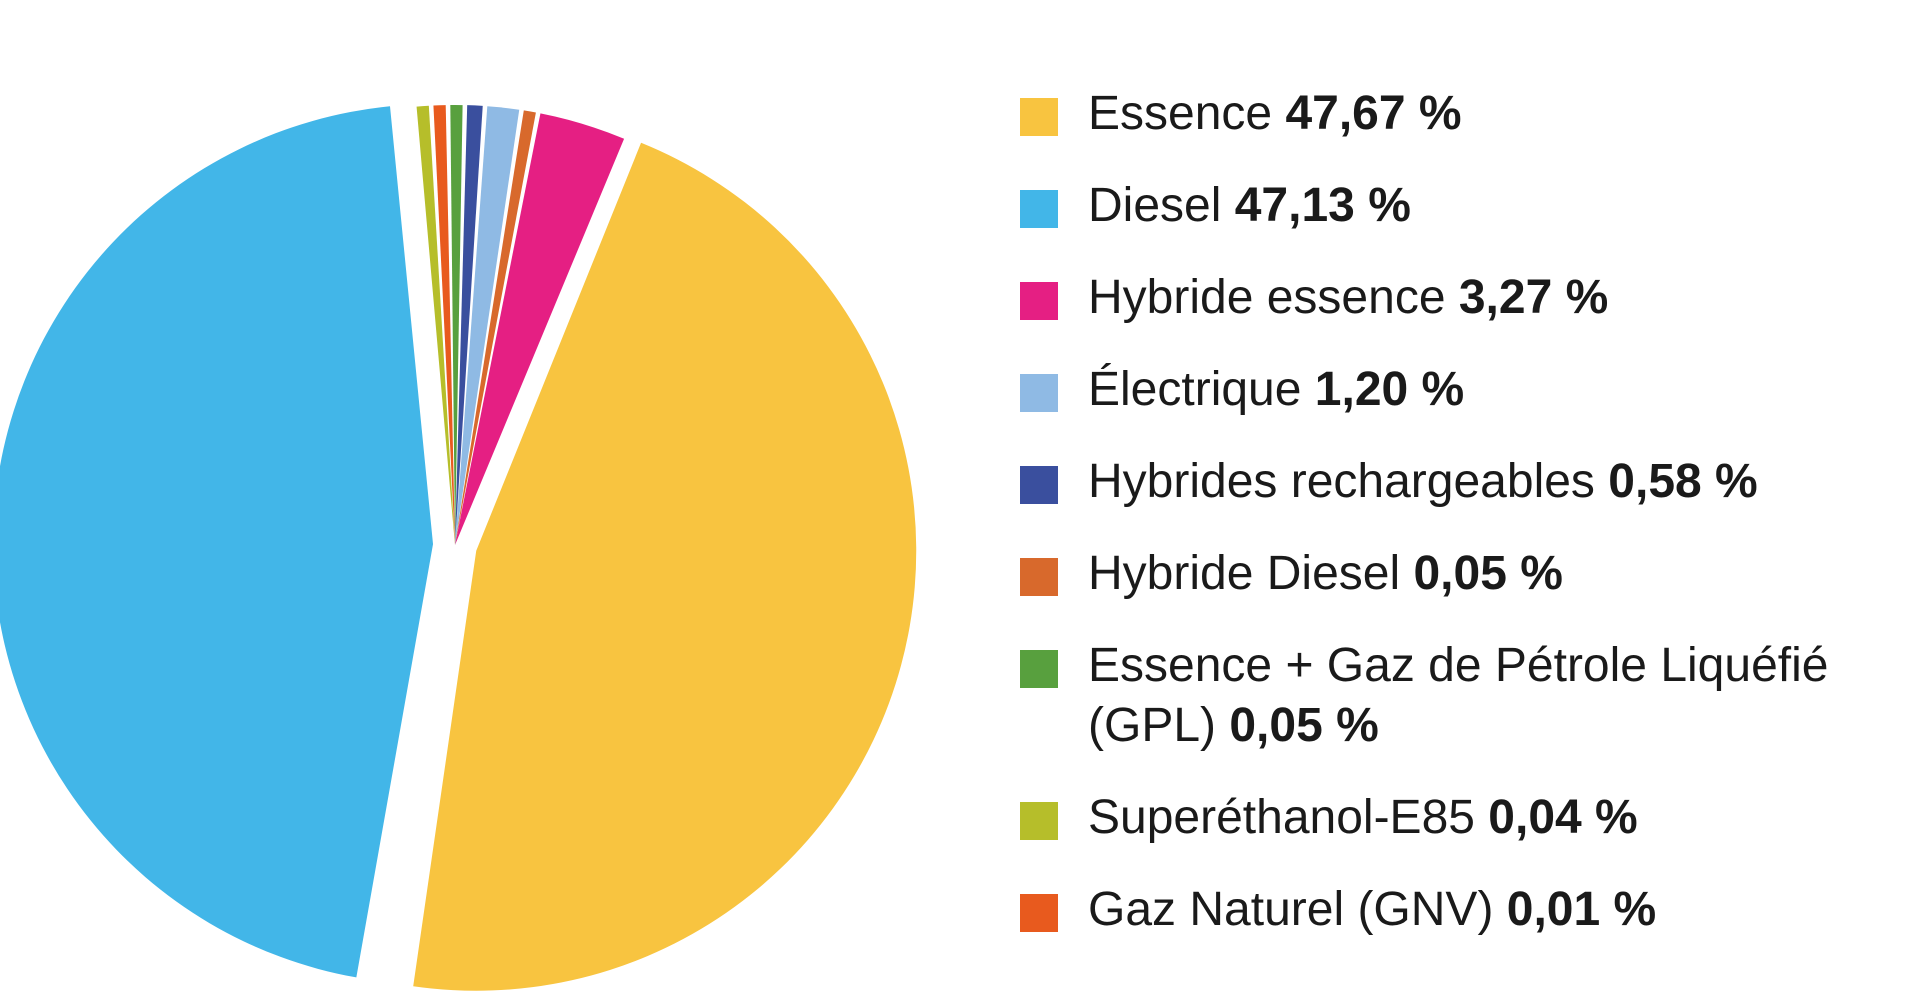 This screenshot has width=1920, height=1007. What do you see at coordinates (1304, 725) in the screenshot?
I see `legend-value-gpl: 0,05 %` at bounding box center [1304, 725].